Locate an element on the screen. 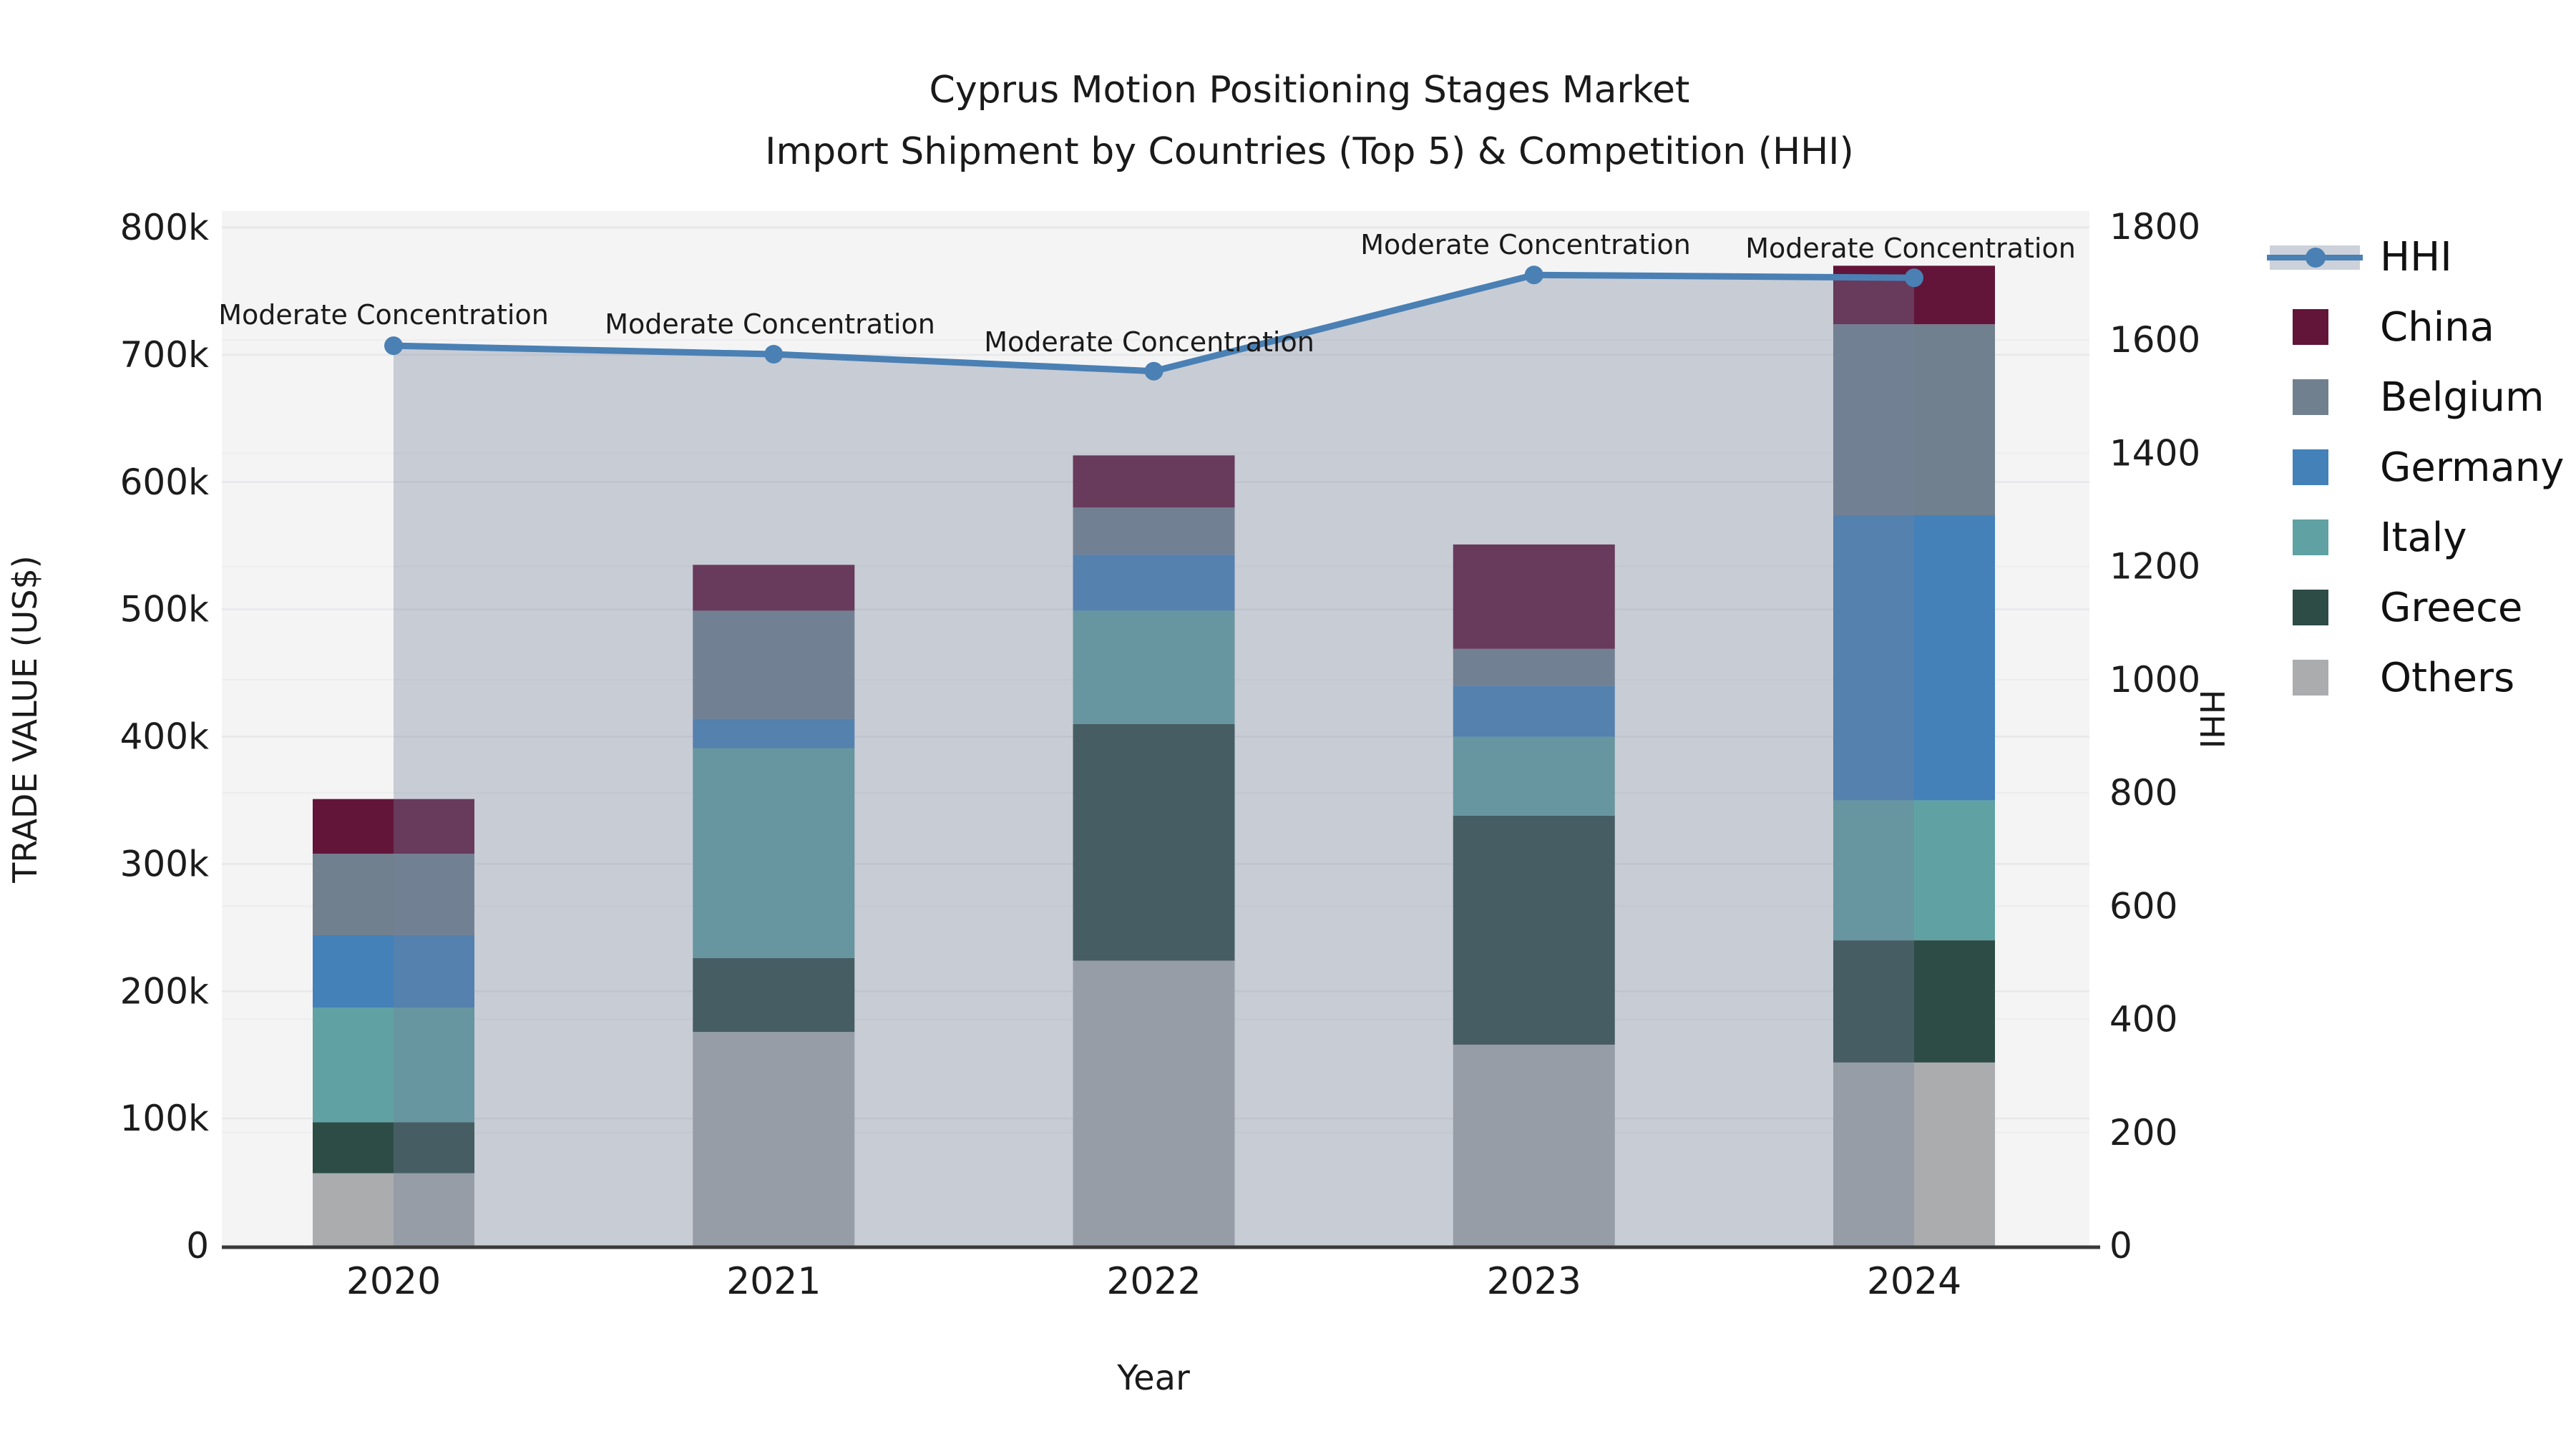  chart-title: Cyprus Motion Positioning Stages Market is located at coordinates (1309, 90).